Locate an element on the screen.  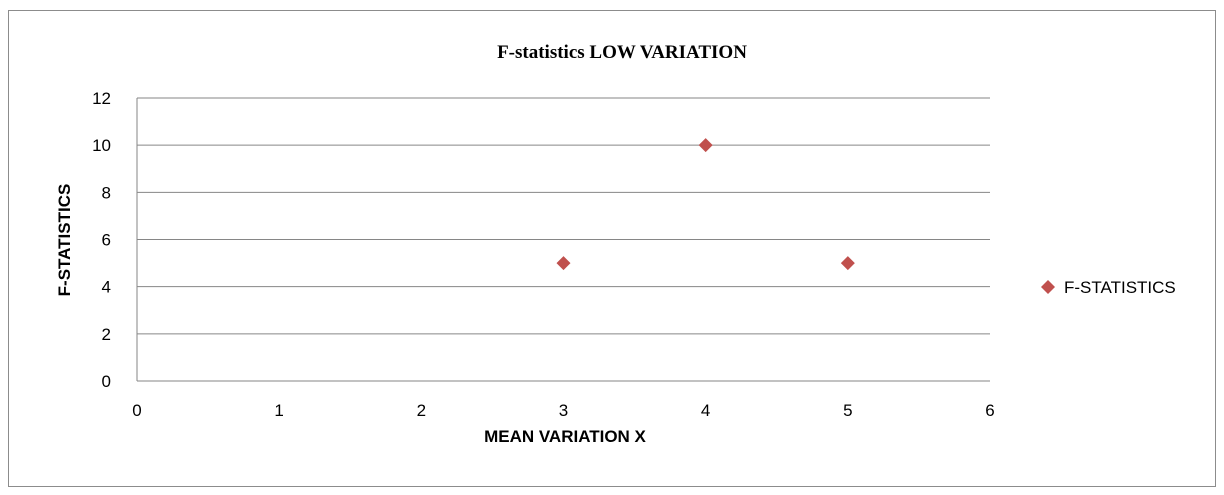
x-tick-label: 3 is located at coordinates (563, 410).